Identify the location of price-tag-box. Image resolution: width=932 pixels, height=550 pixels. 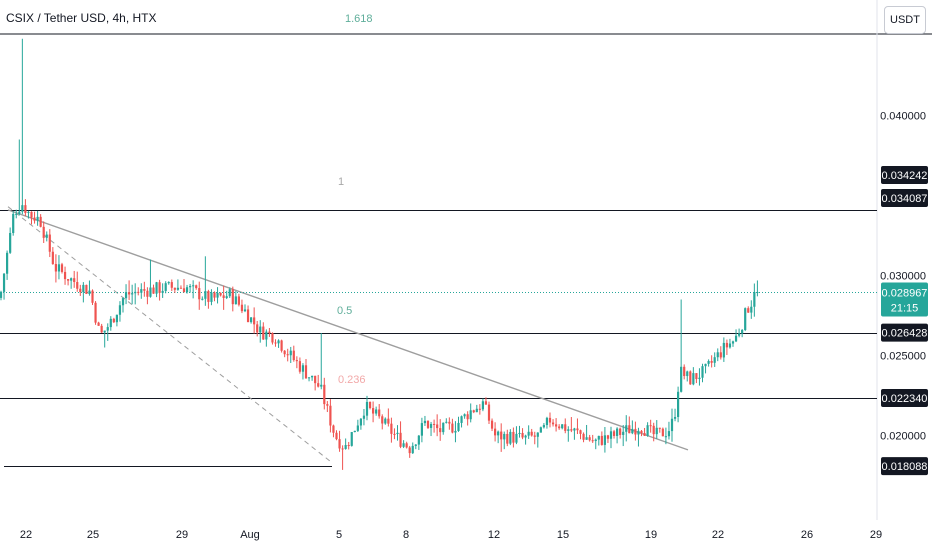
(904, 198).